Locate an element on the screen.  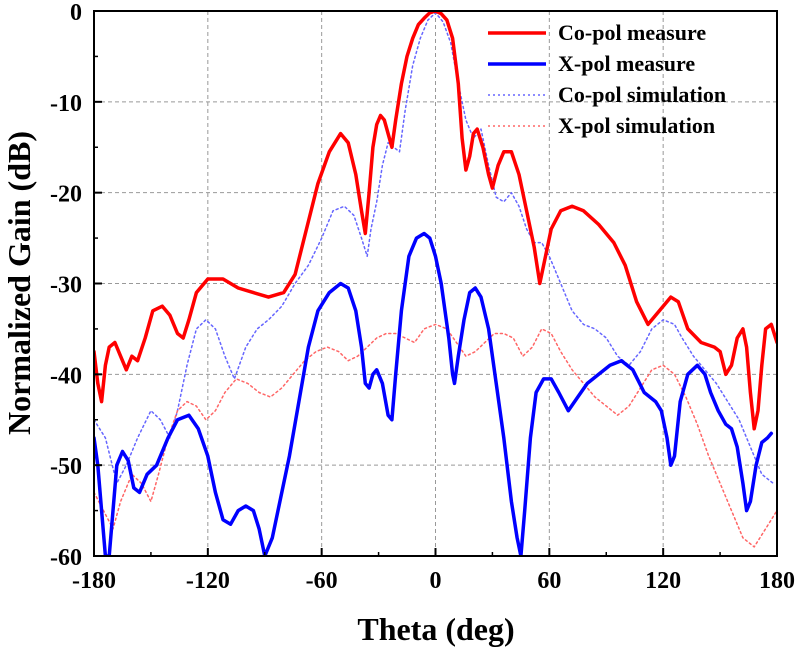
legend-label: Co-pol measure is located at coordinates (632, 32).